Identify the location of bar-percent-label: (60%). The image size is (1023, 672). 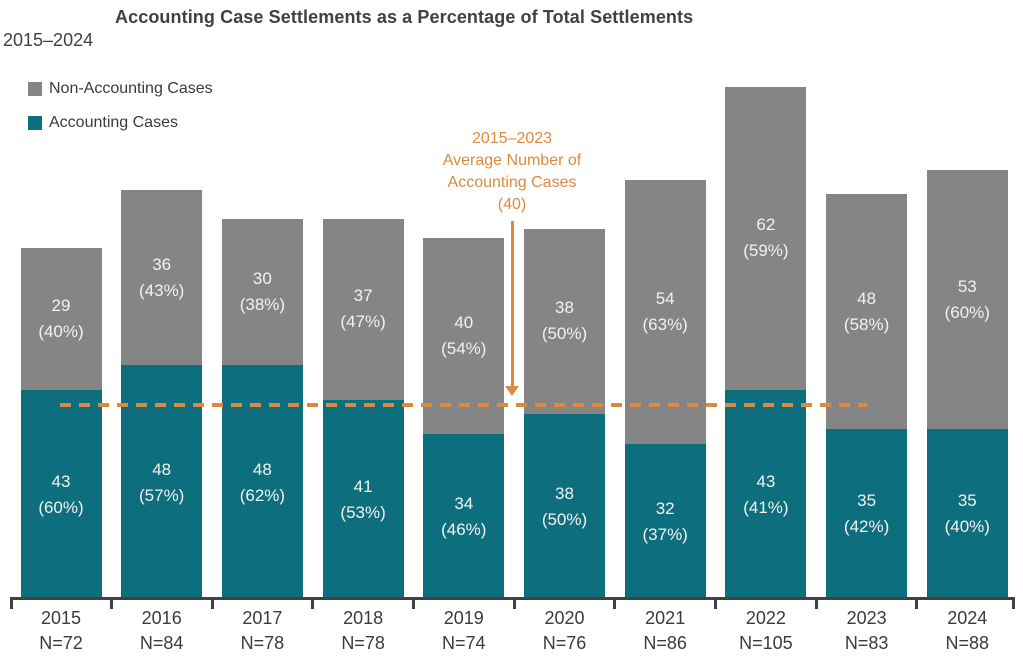
(61, 507).